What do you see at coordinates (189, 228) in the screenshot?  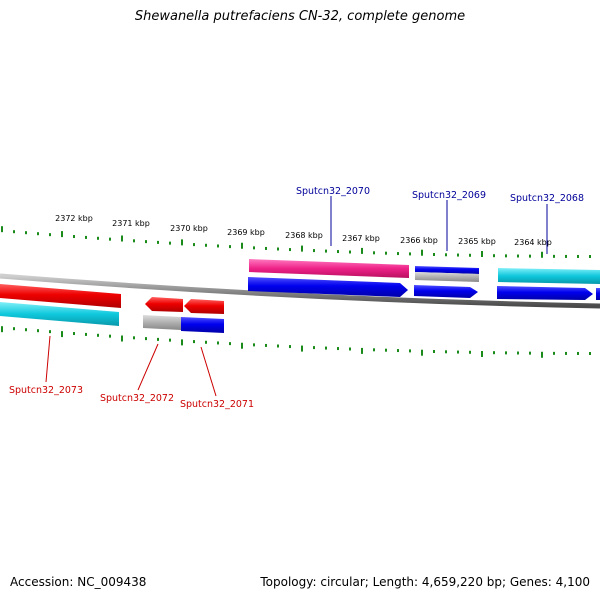 I see `ruler-label: 2370 kbp` at bounding box center [189, 228].